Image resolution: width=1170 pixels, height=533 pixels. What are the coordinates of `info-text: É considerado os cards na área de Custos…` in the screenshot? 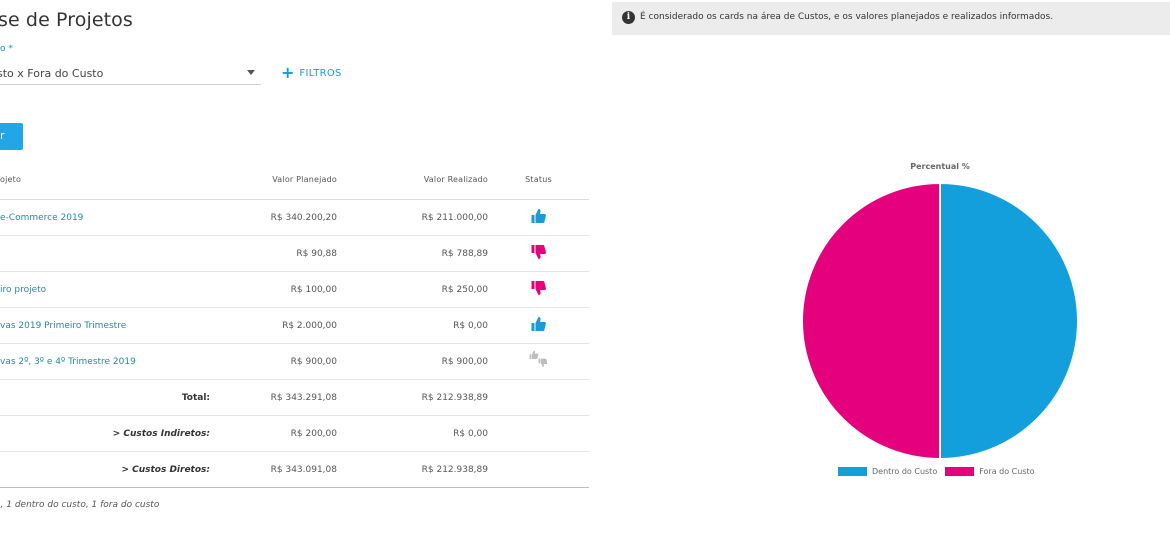 It's located at (847, 17).